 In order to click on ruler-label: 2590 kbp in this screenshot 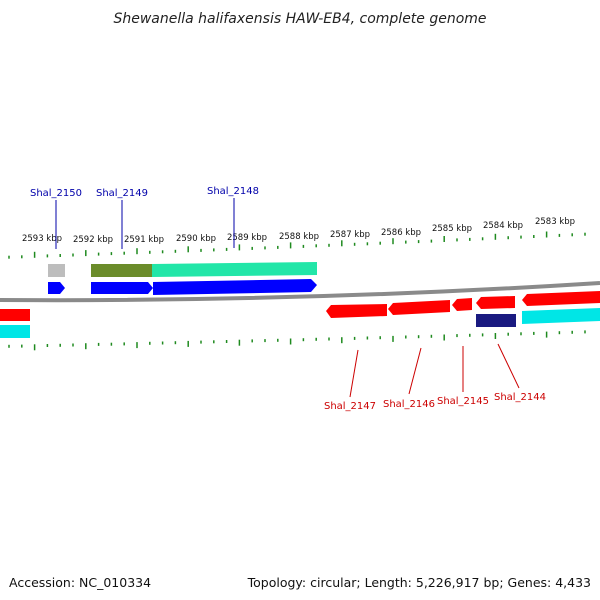, I will do `click(196, 239)`.